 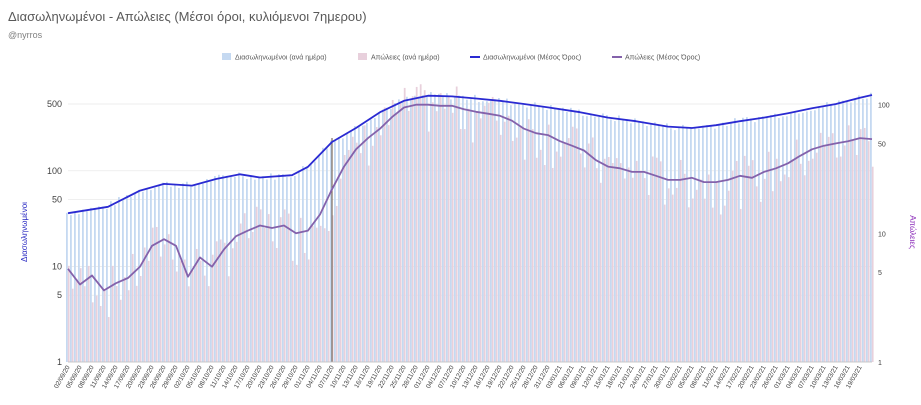 What do you see at coordinates (532, 58) in the screenshot?
I see `legend-entry: Διασωληνωμένοι (Μέσος Όρος)` at bounding box center [532, 58].